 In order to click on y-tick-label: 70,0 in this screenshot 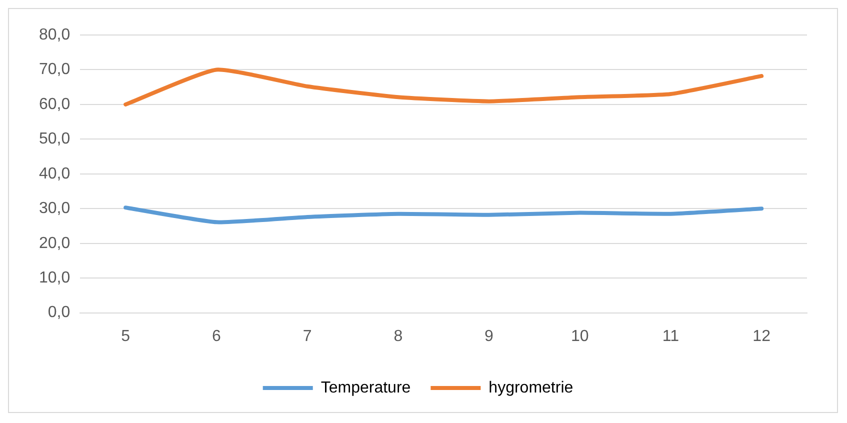, I will do `click(54, 69)`.